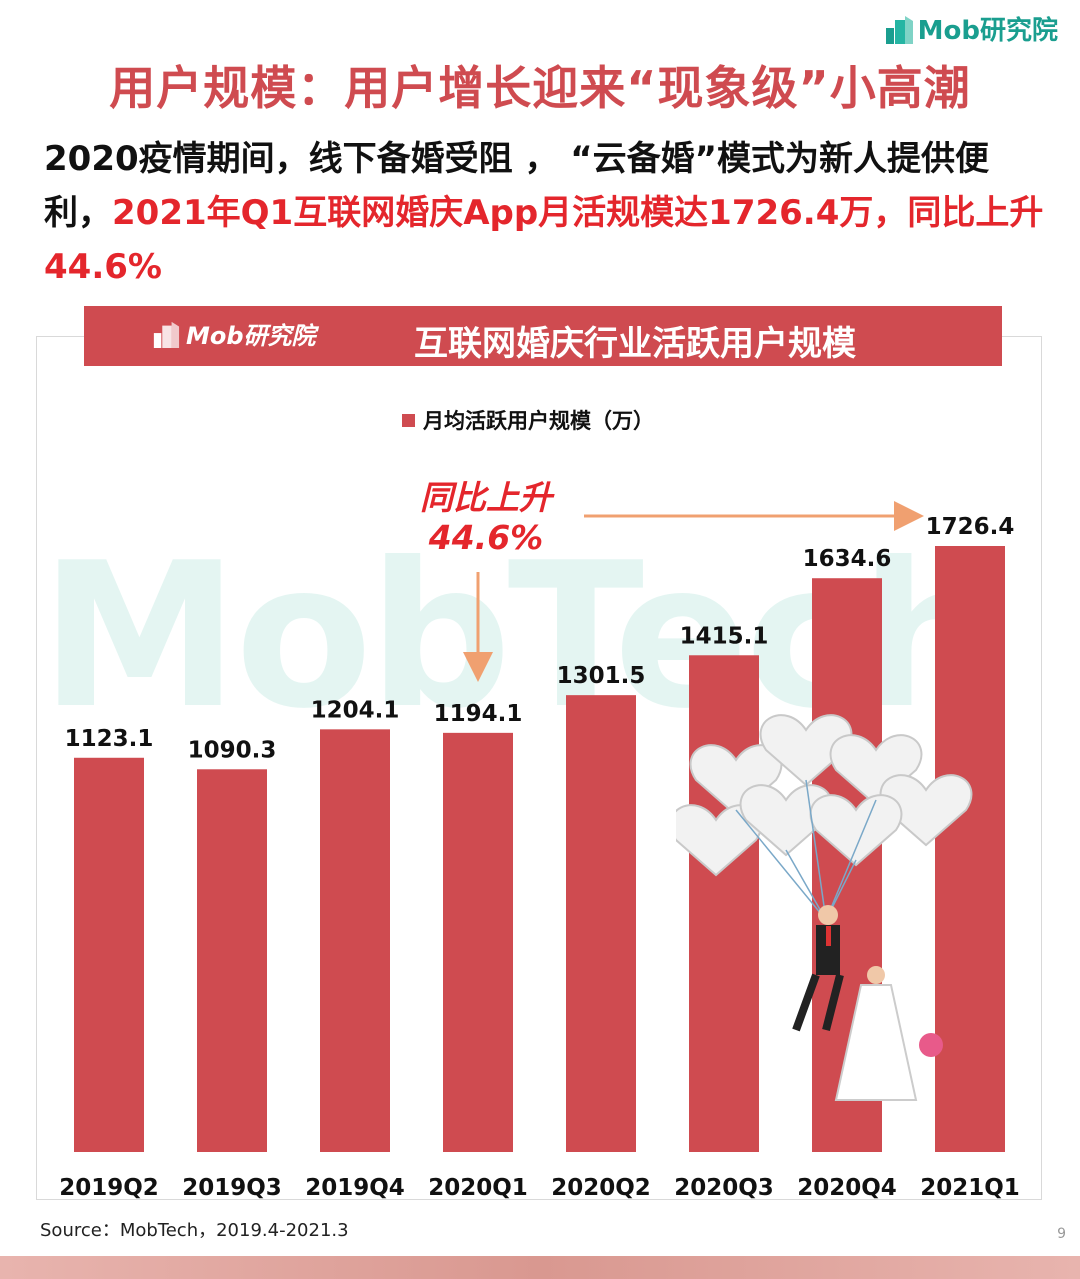 The height and width of the screenshot is (1279, 1080). Describe the element at coordinates (109, 739) in the screenshot. I see `data-label-2019Q2: 1123.1` at that location.